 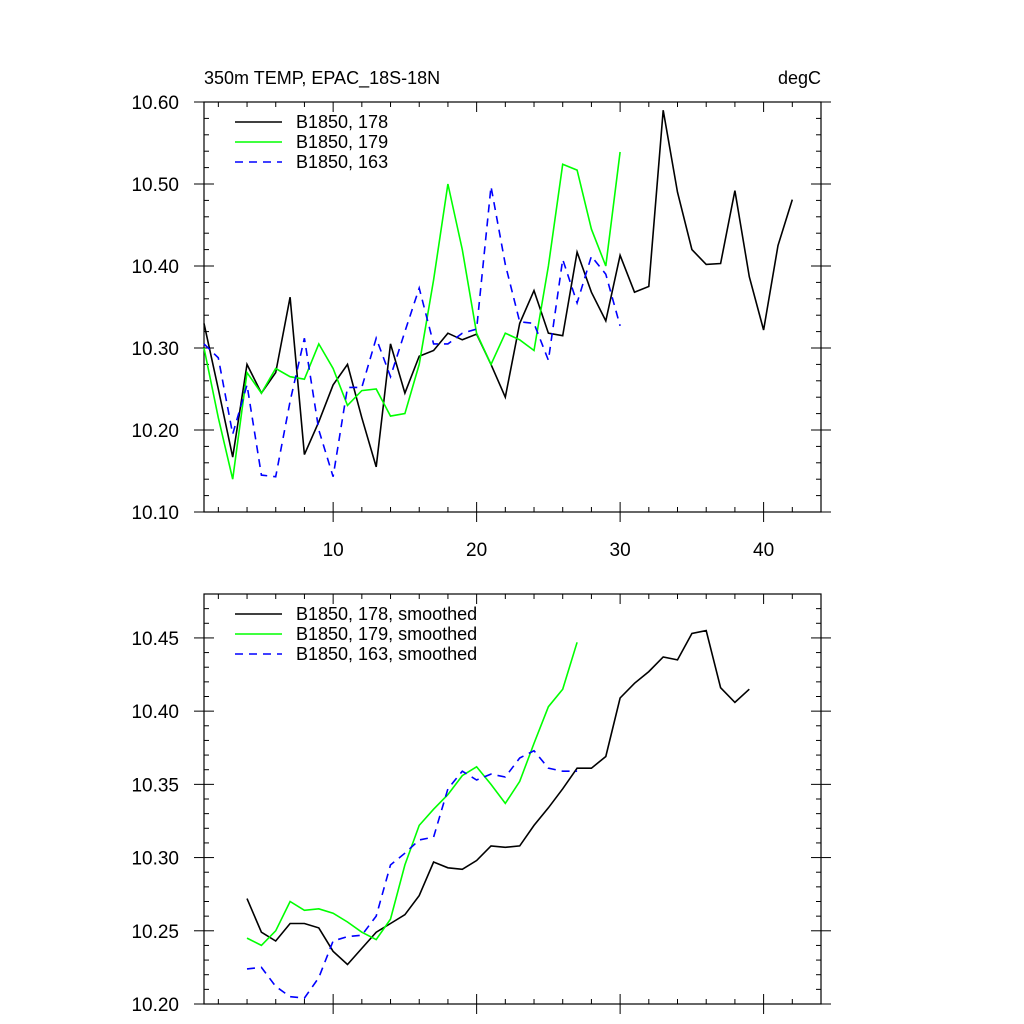 I want to click on x-tick-label: 10, so click(x=333, y=550).